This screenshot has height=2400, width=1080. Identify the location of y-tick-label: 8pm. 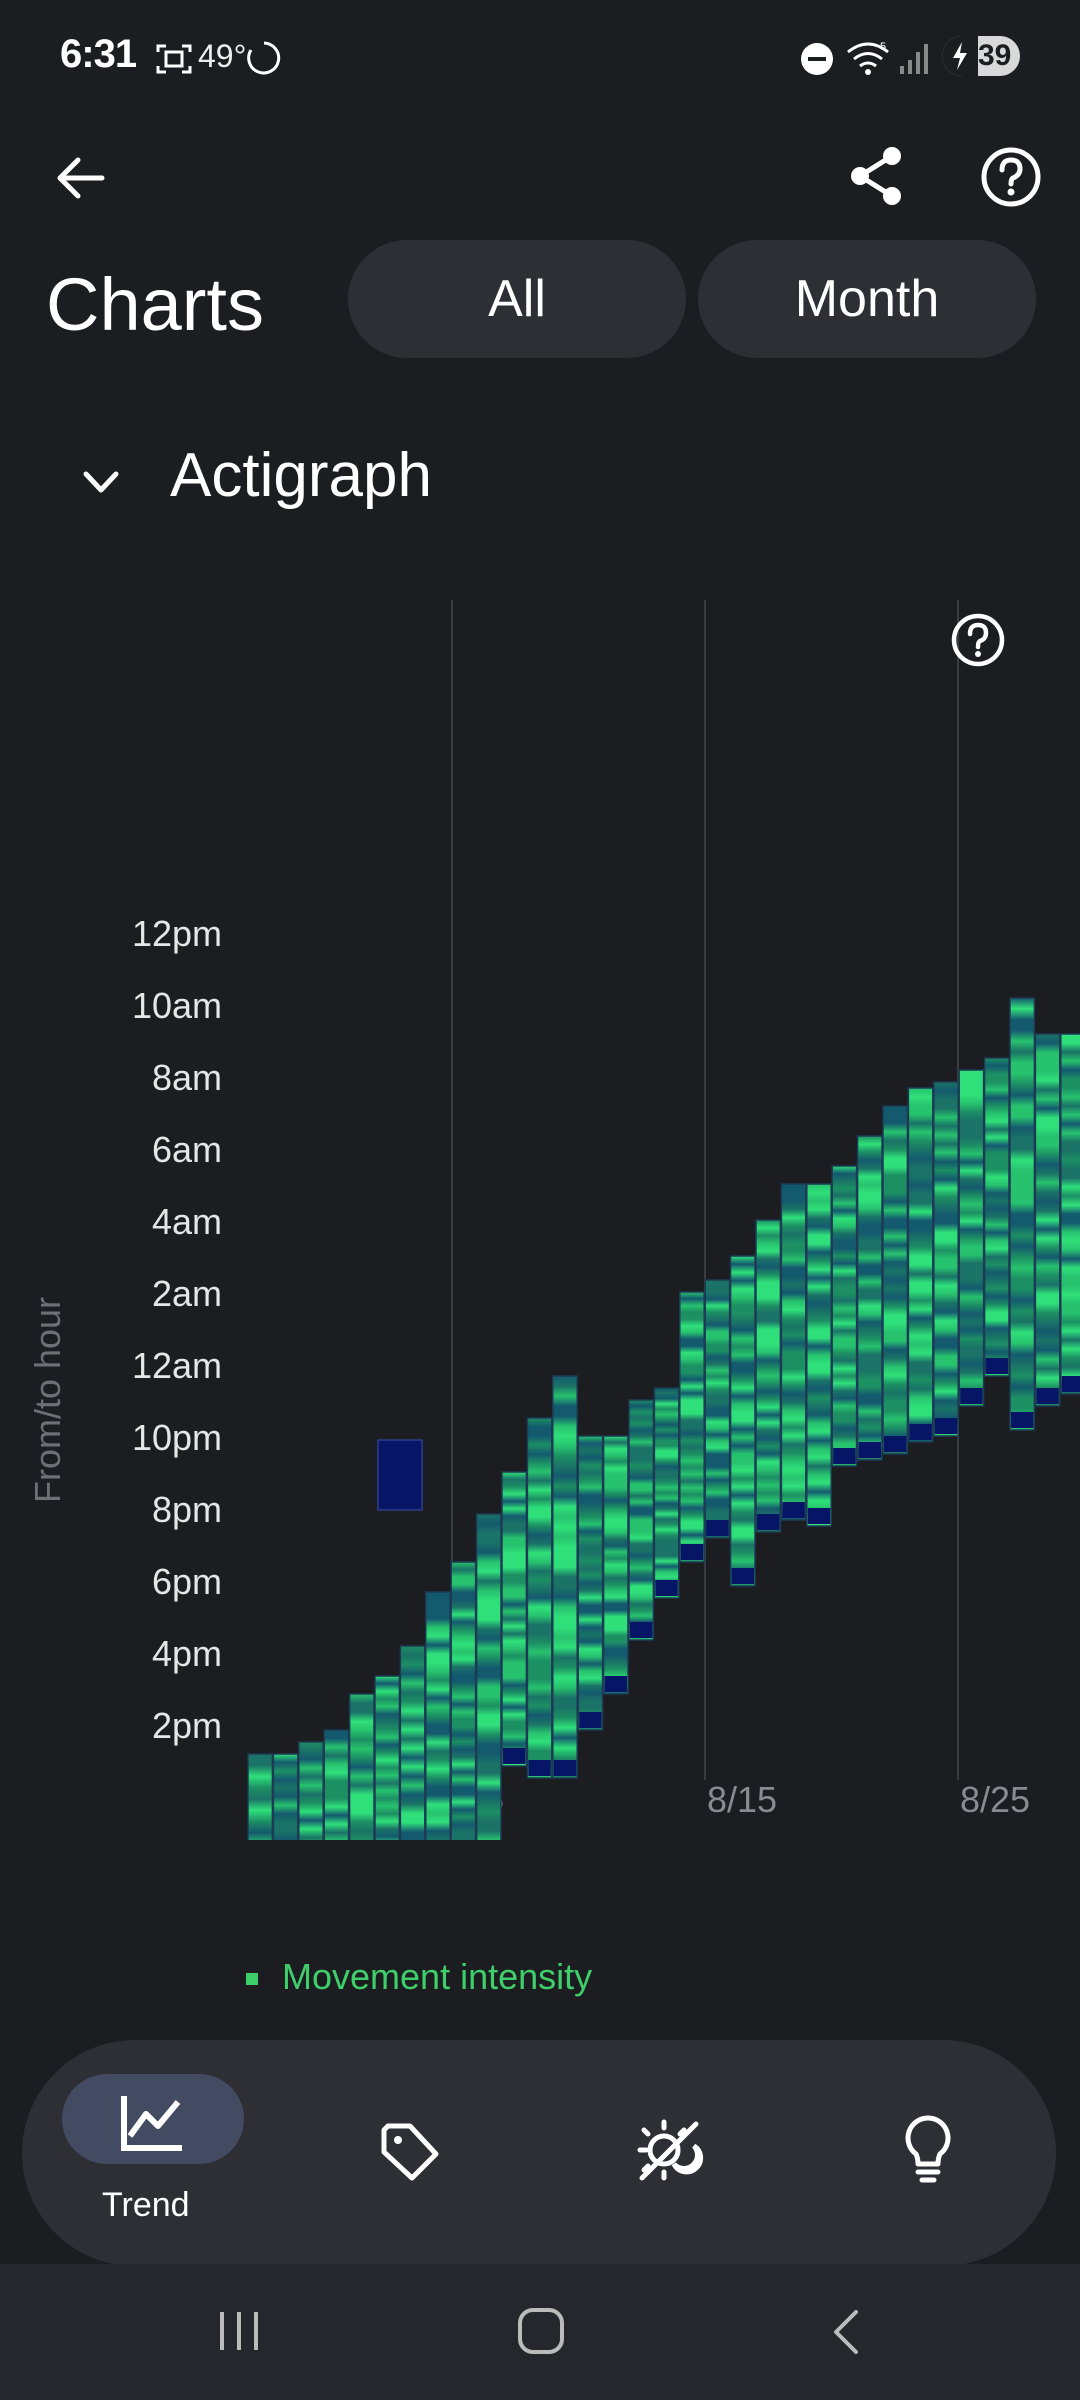
(187, 1509).